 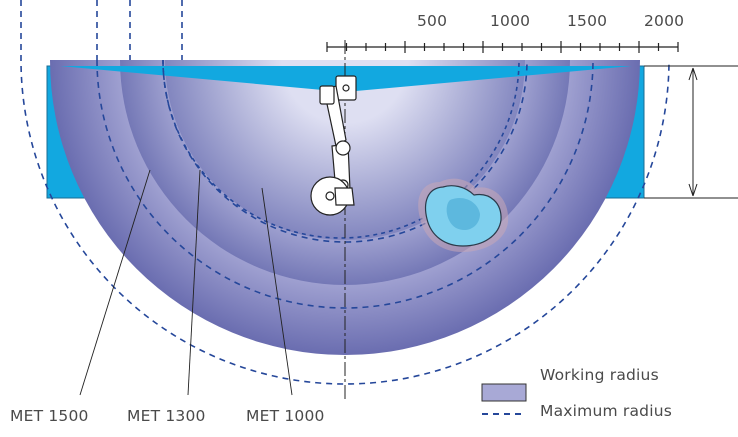 I want to click on depth-dimension, so click(x=691, y=132).